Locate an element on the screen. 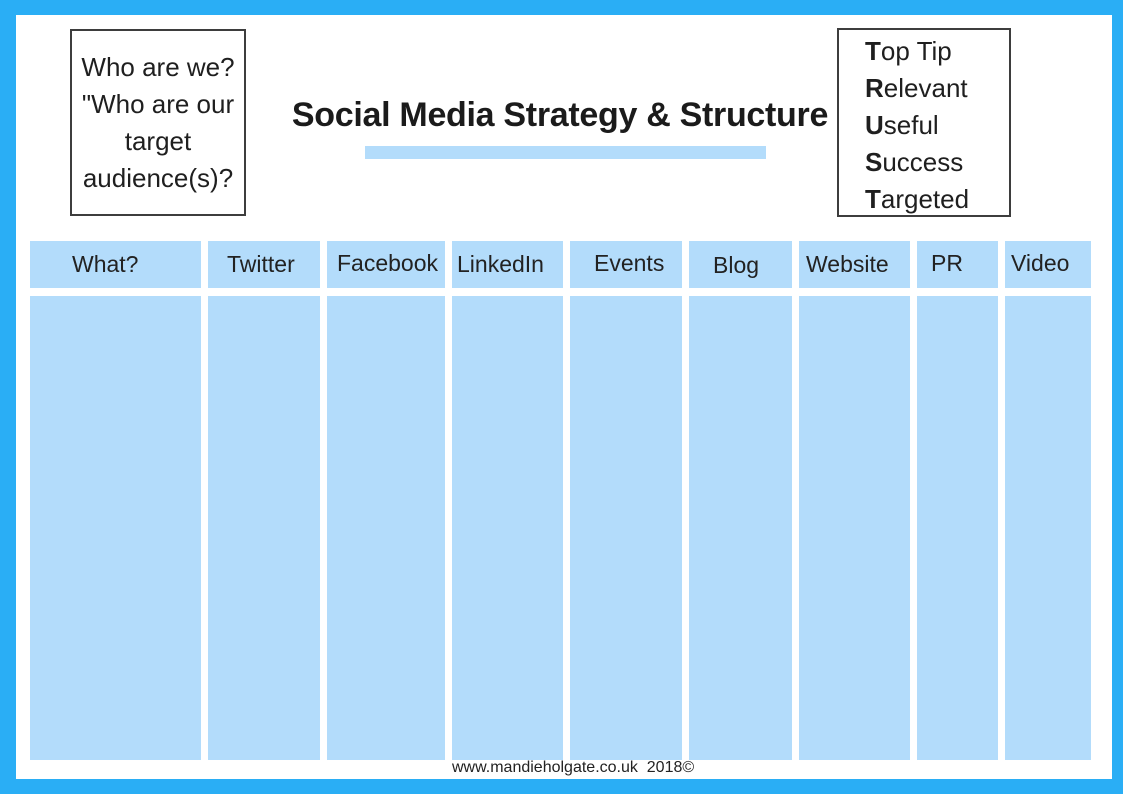  footer-credit: www.mandieholgate.co.uk 2018© is located at coordinates (573, 767).